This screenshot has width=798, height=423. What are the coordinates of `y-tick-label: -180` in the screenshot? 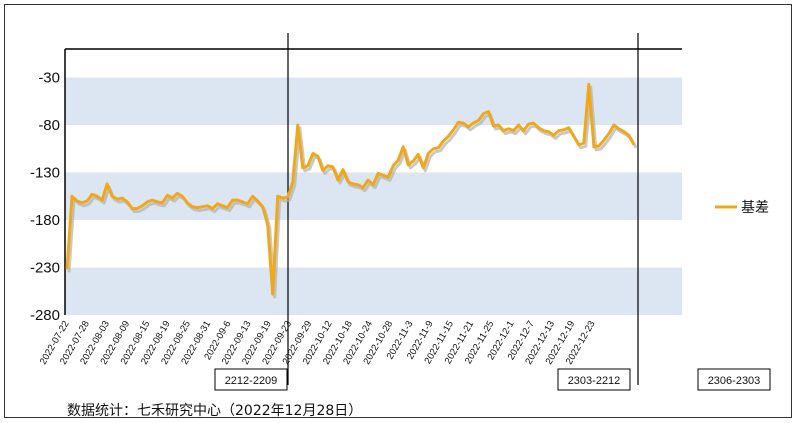 It's located at (45, 220).